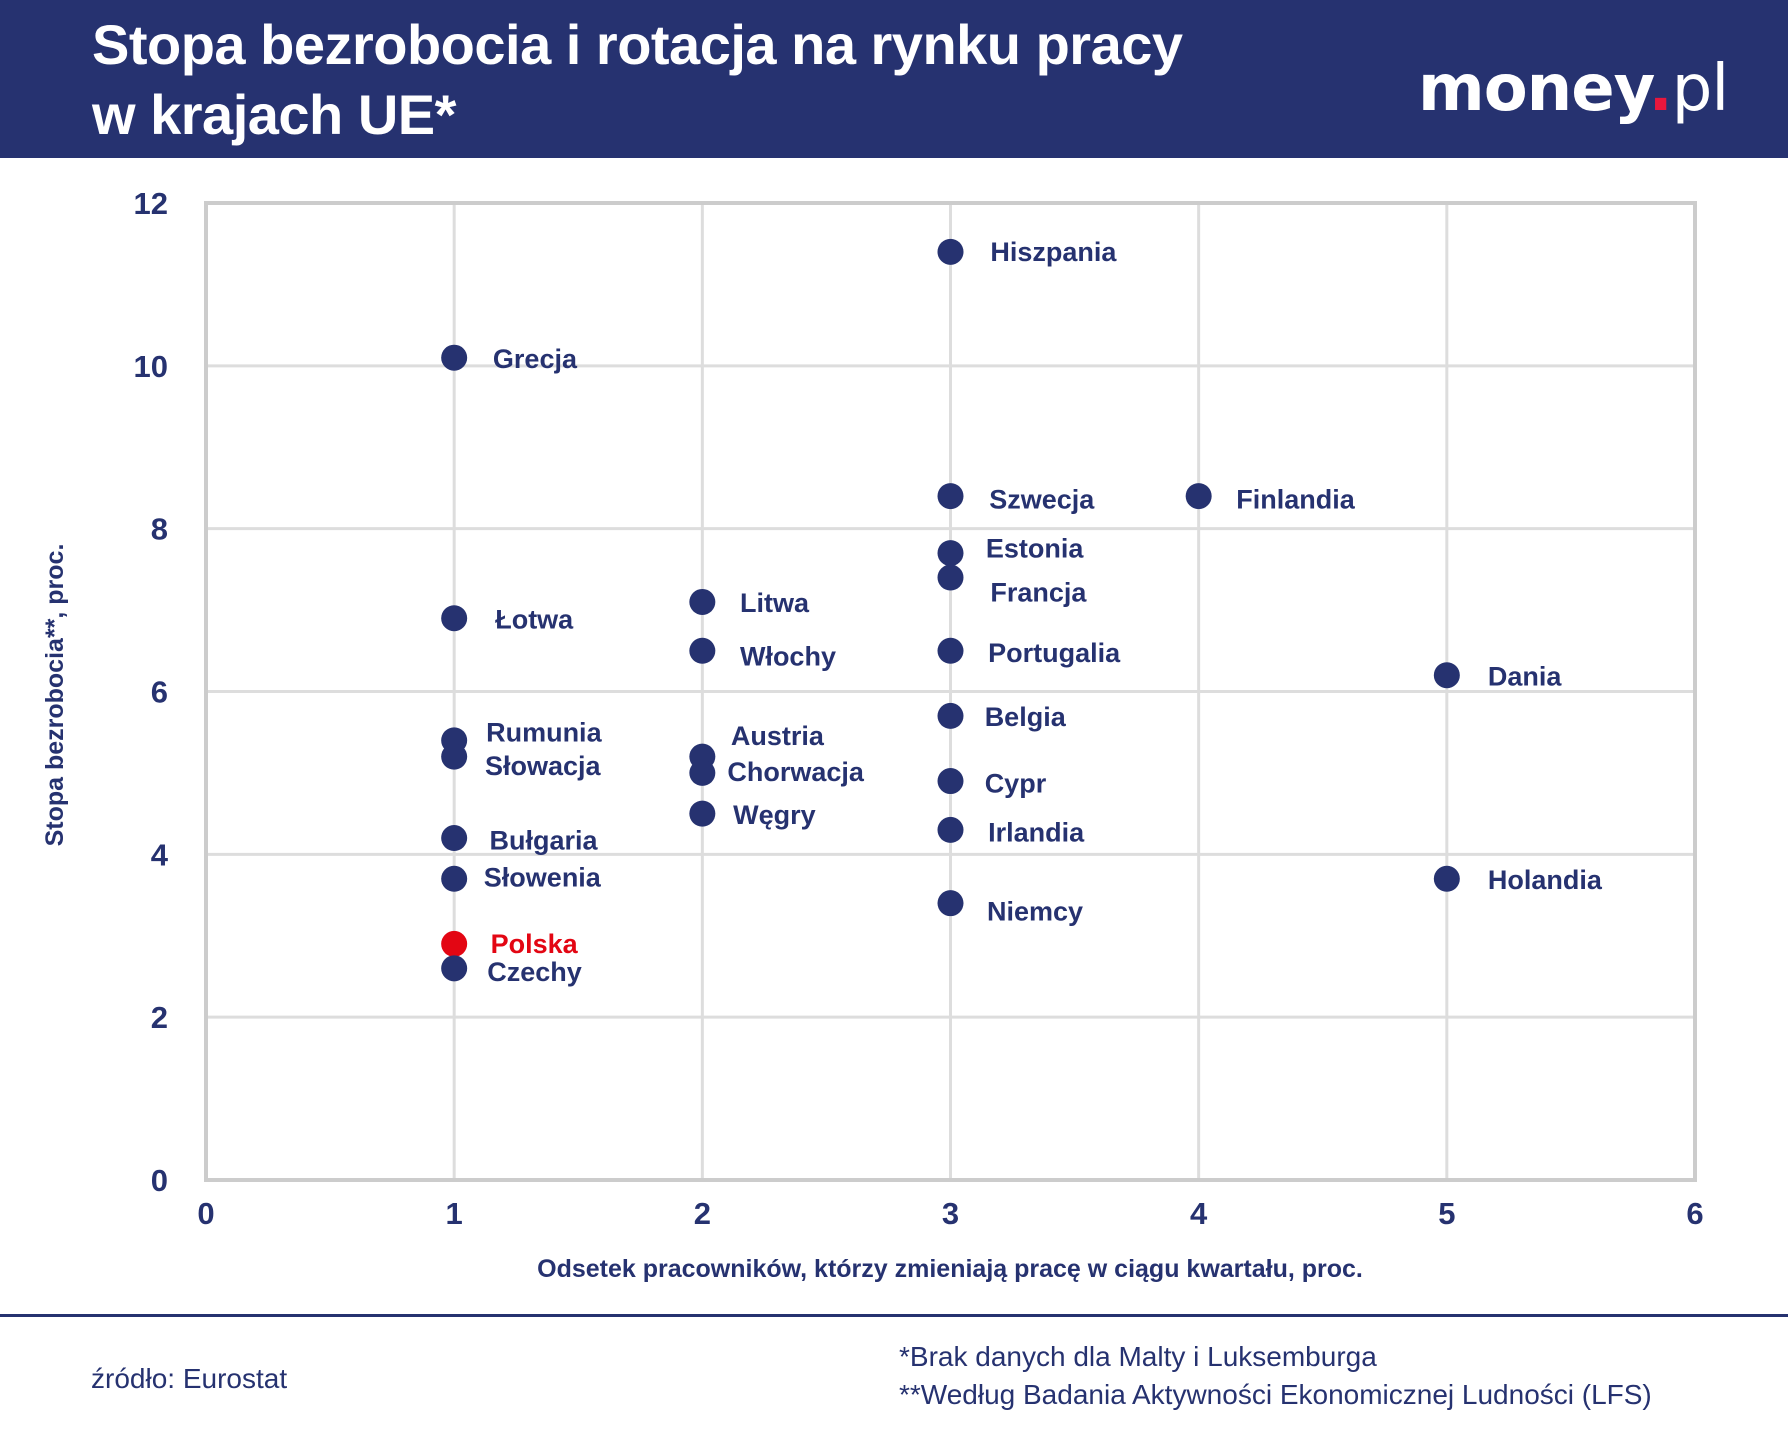 The height and width of the screenshot is (1440, 1788). Describe the element at coordinates (189, 1378) in the screenshot. I see `source-note: źródło: Eurostat` at that location.